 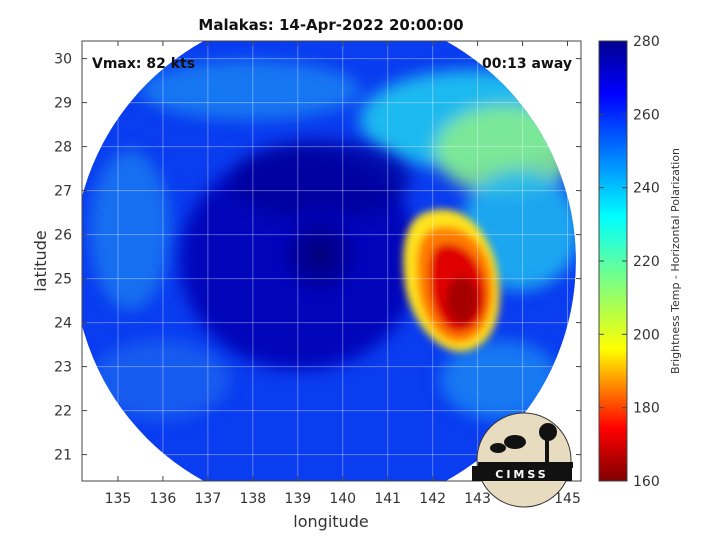 I want to click on y-tick-label: 25, so click(x=63, y=280).